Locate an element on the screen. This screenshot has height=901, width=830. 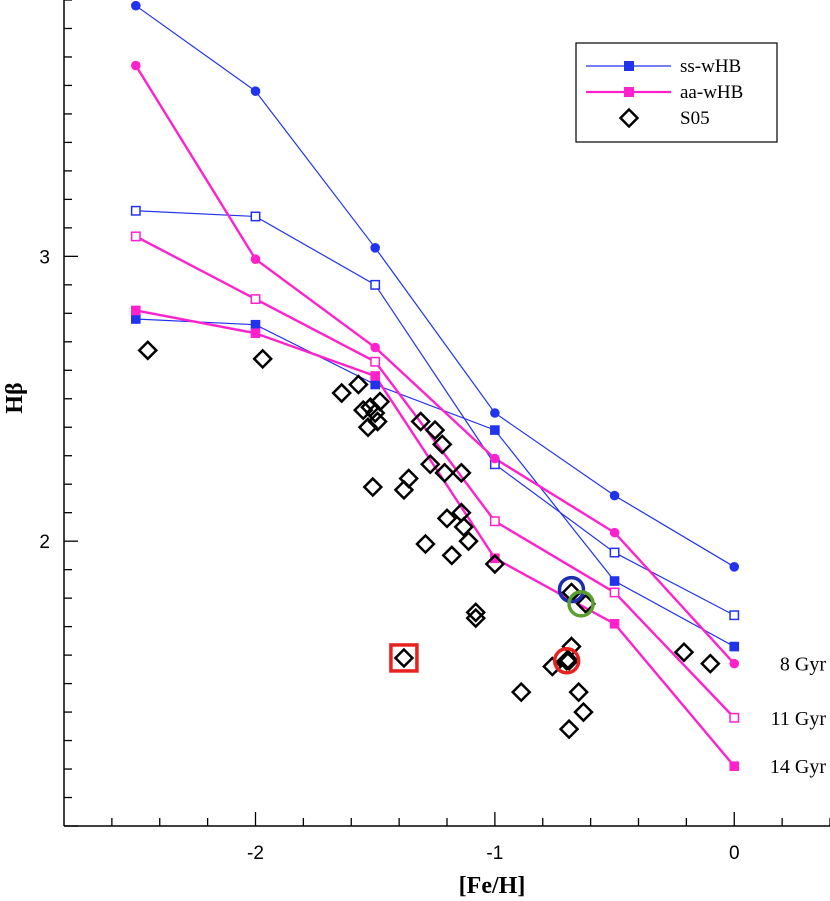
blue-highlight-circle is located at coordinates (571, 589).